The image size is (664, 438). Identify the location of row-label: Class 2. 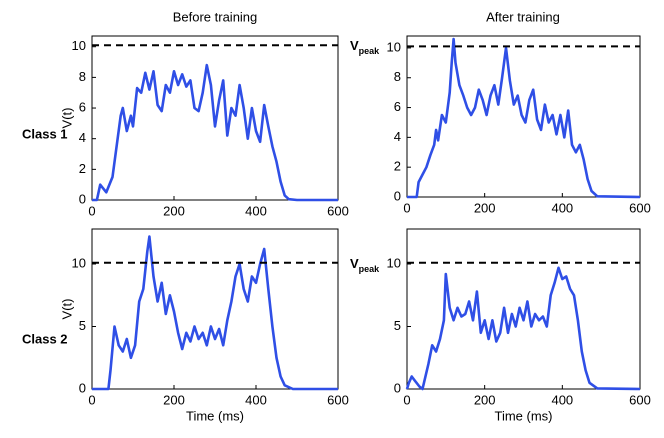
(45, 338).